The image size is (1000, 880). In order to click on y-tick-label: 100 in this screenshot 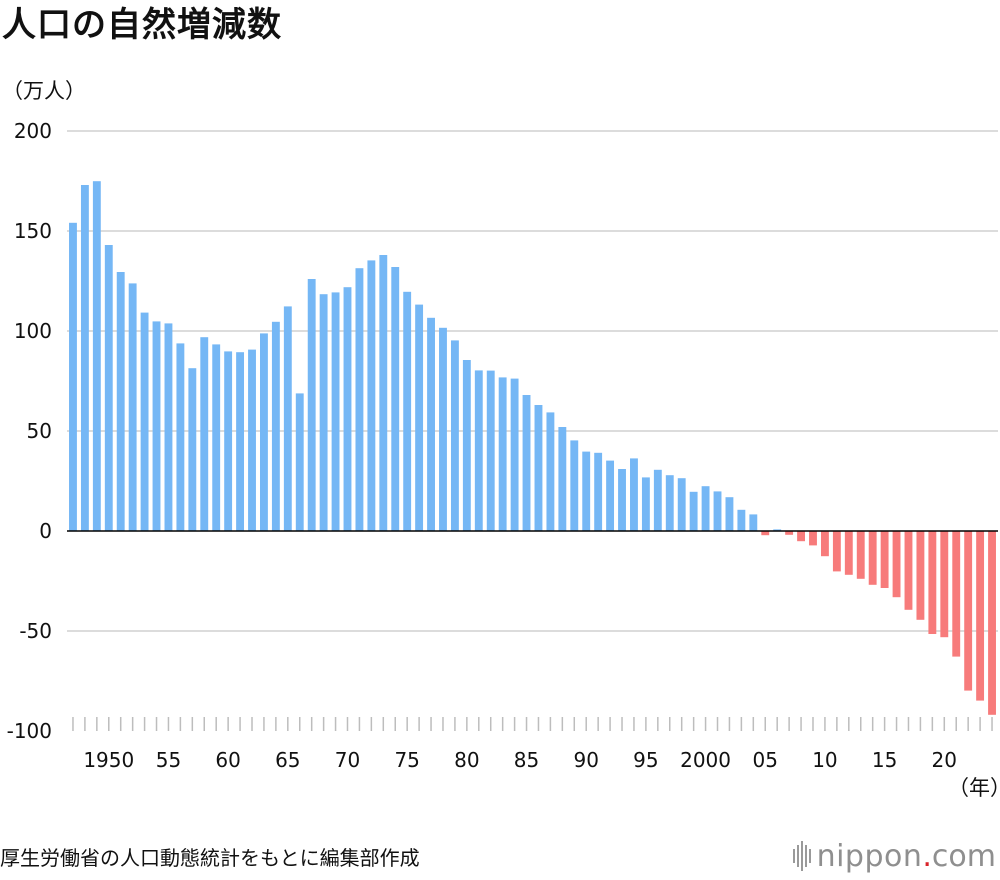, I will do `click(33, 331)`.